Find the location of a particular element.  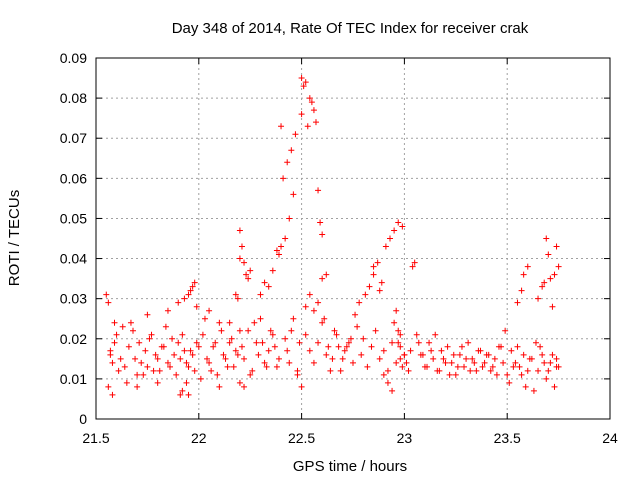

x-tick-label: 22 is located at coordinates (199, 438).